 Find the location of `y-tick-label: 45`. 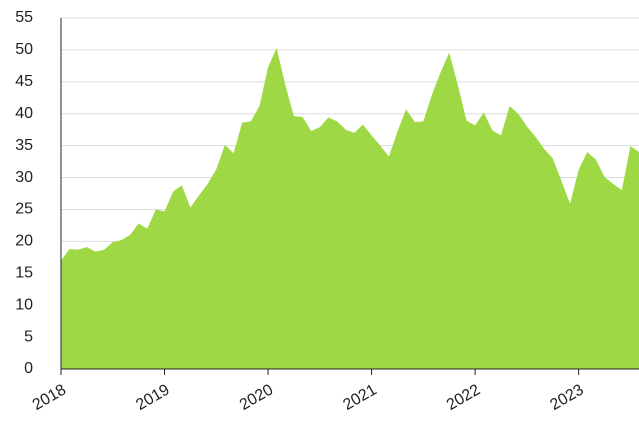

y-tick-label: 45 is located at coordinates (24, 81).